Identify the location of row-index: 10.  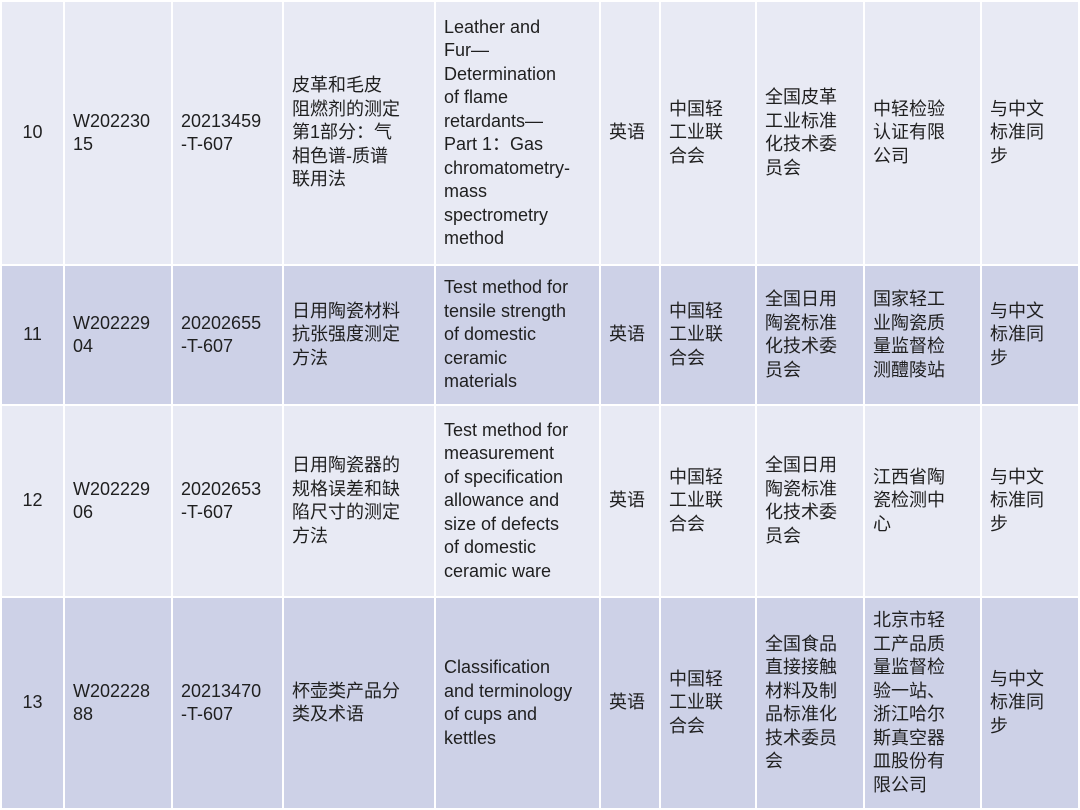
(32, 132).